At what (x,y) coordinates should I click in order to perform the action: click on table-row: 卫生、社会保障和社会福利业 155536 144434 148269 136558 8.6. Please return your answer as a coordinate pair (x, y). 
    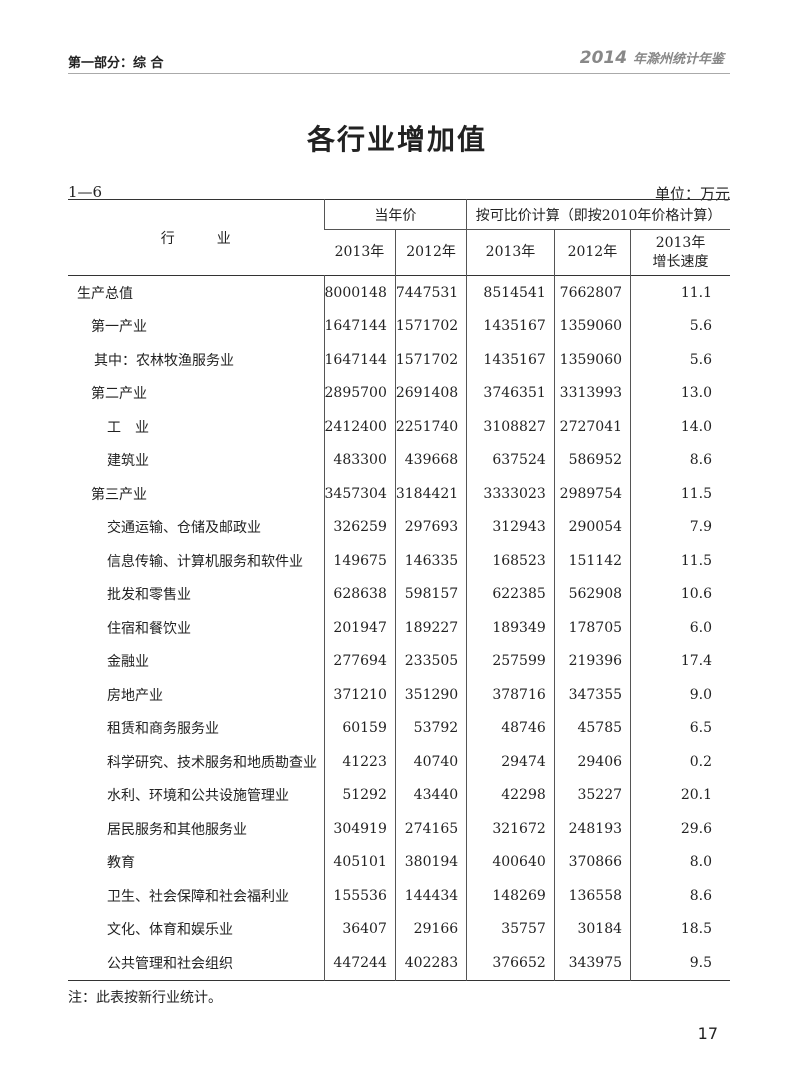
    Looking at the image, I should click on (399, 896).